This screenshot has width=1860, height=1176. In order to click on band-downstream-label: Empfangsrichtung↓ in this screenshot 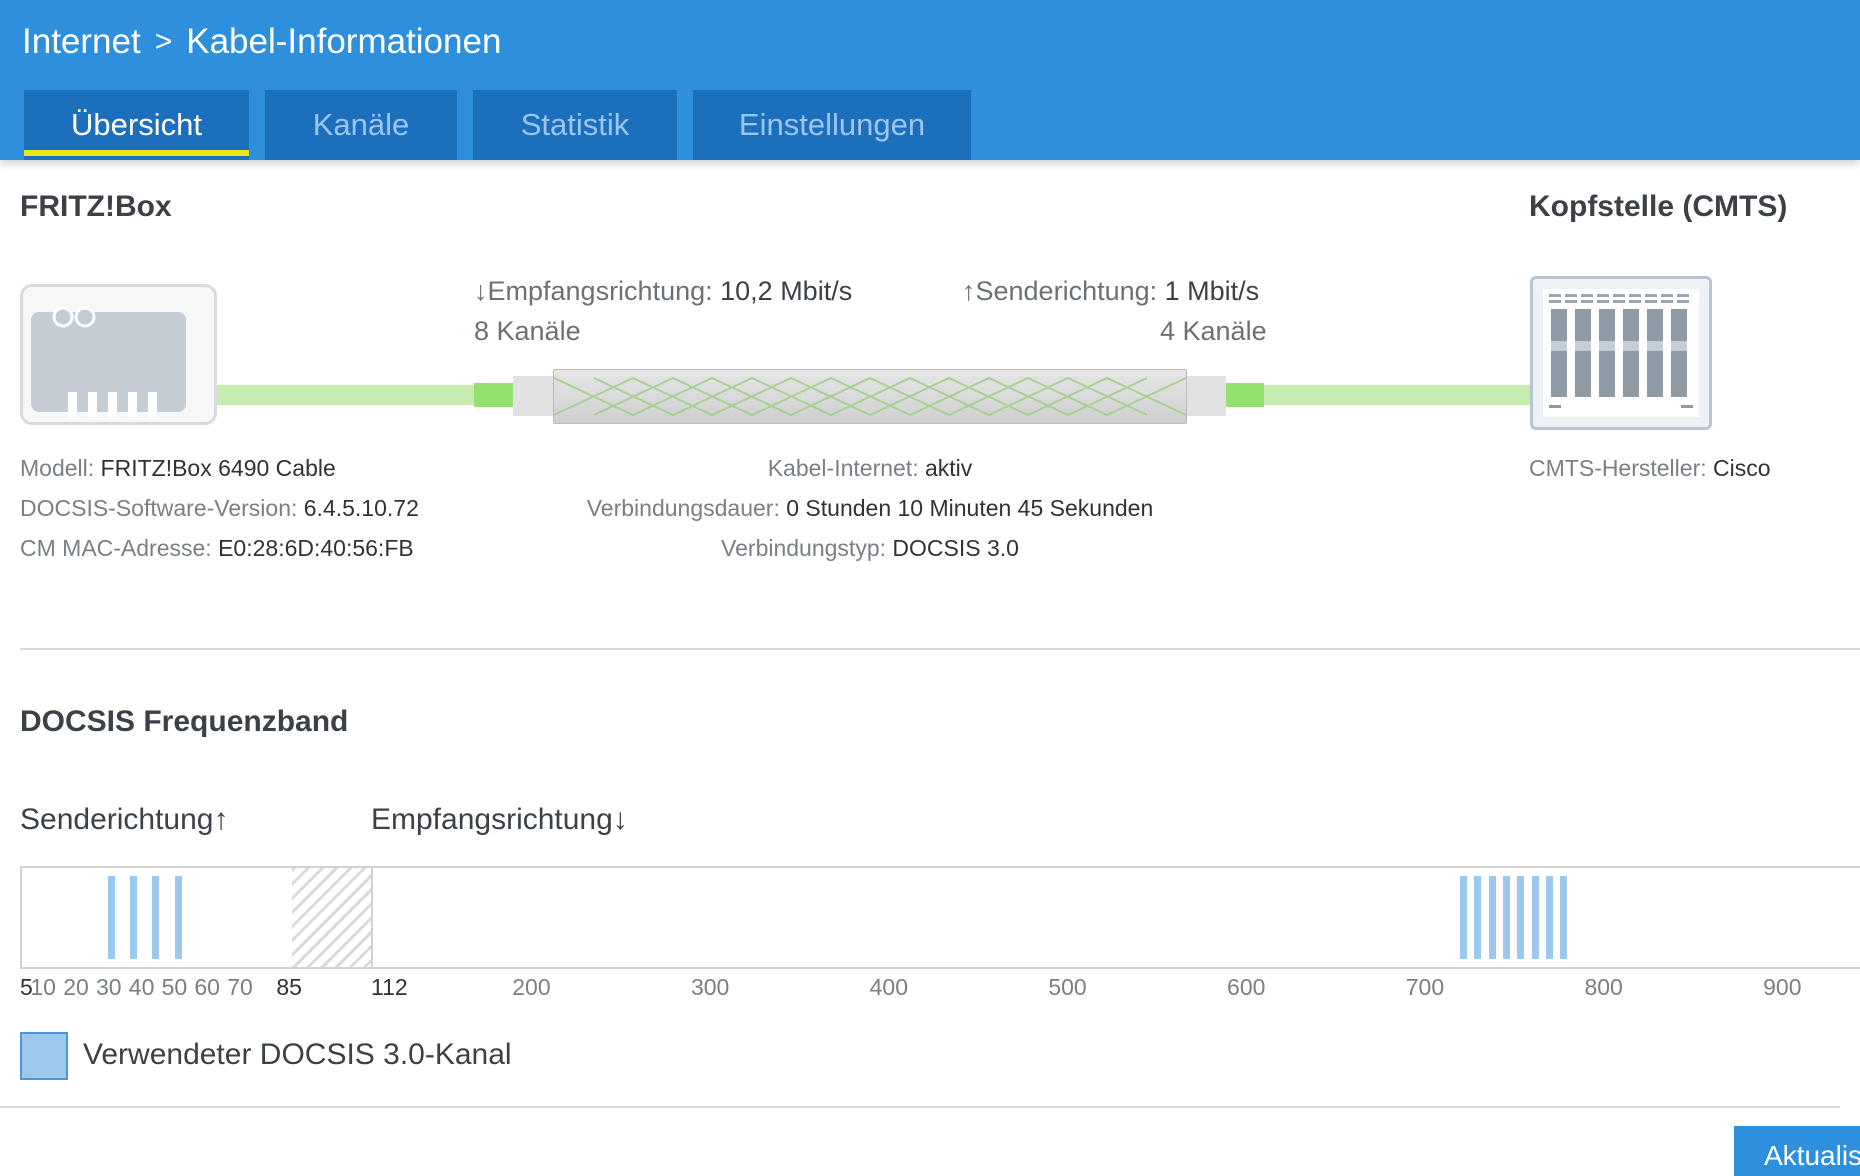, I will do `click(499, 819)`.